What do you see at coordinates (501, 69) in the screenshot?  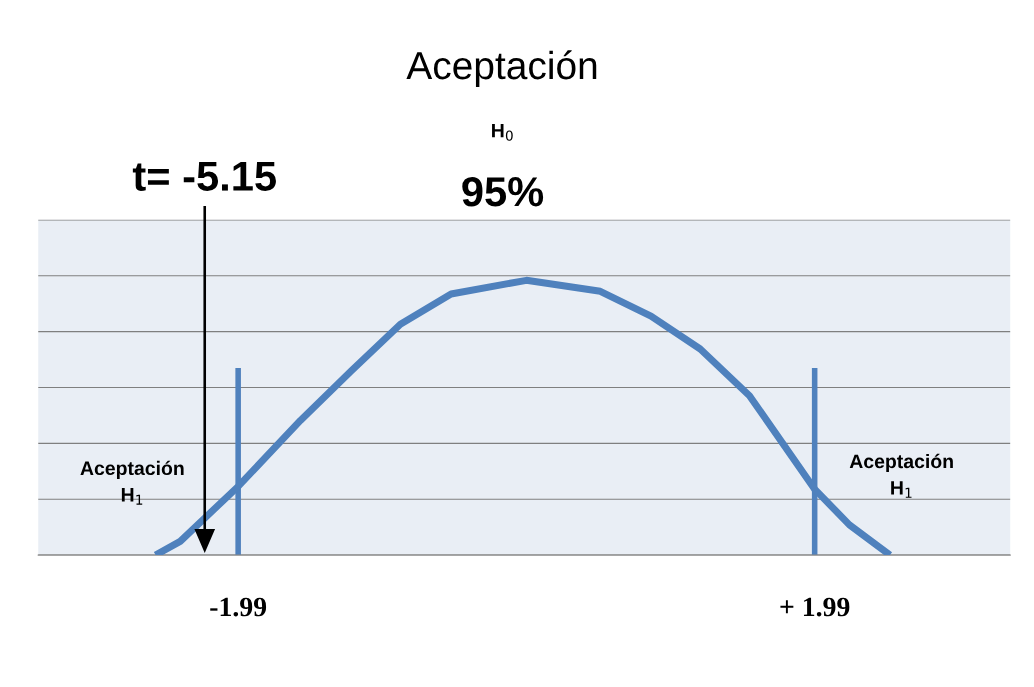 I see `chart-title: Aceptación` at bounding box center [501, 69].